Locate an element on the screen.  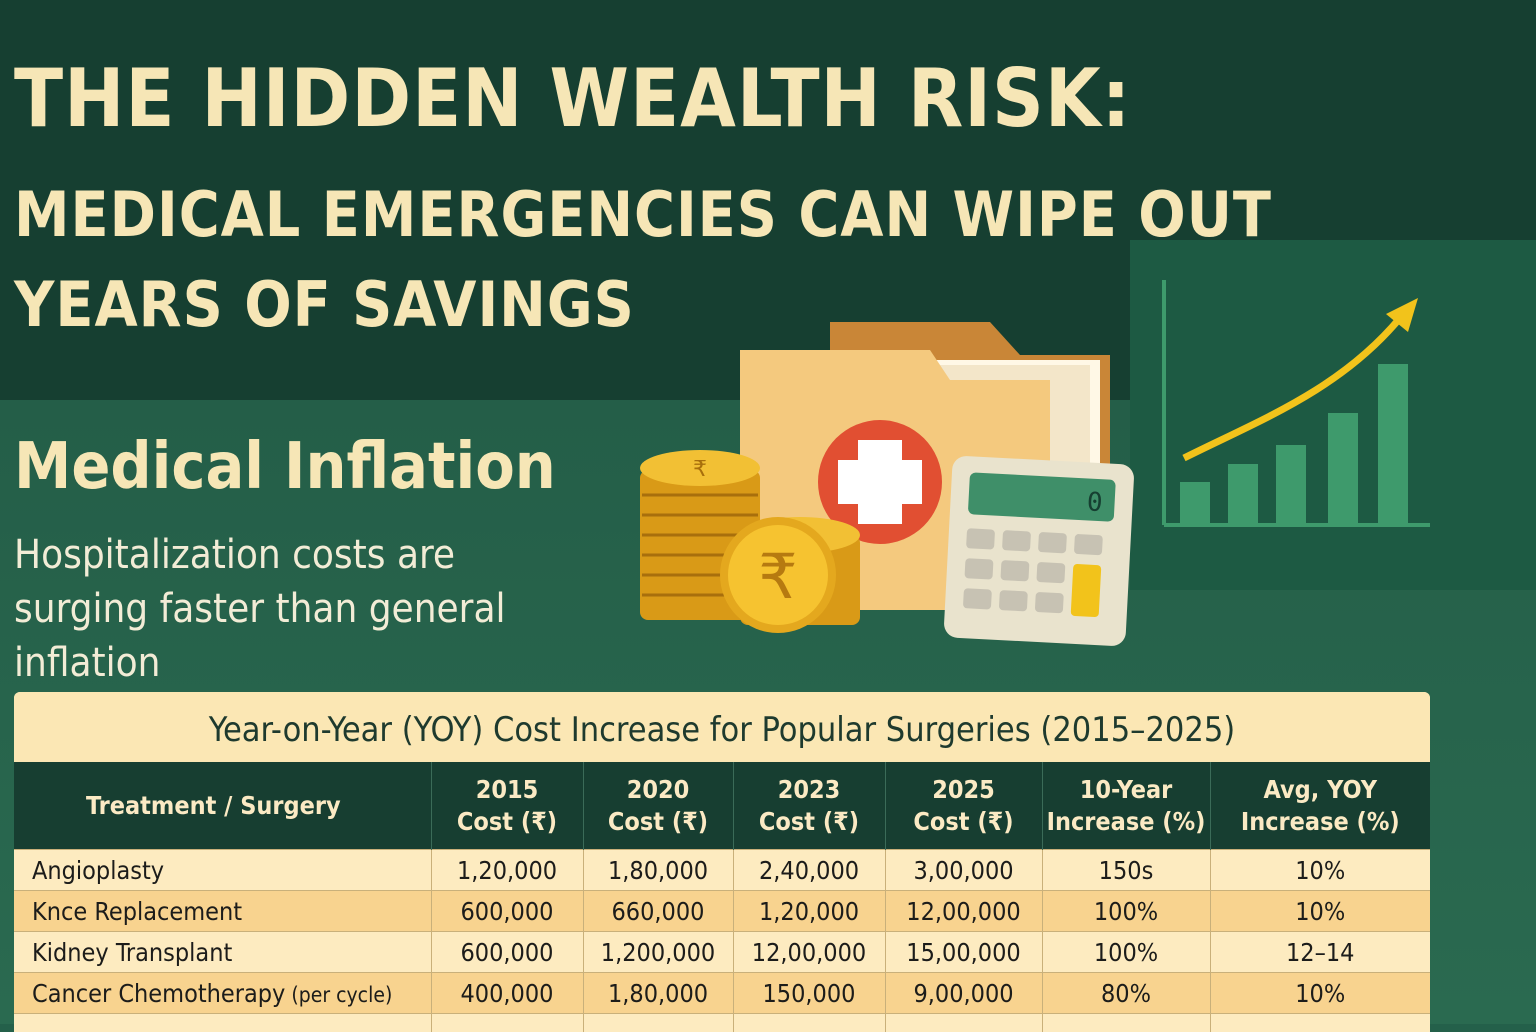
cell-cost-2023: 150,000 is located at coordinates (809, 993).